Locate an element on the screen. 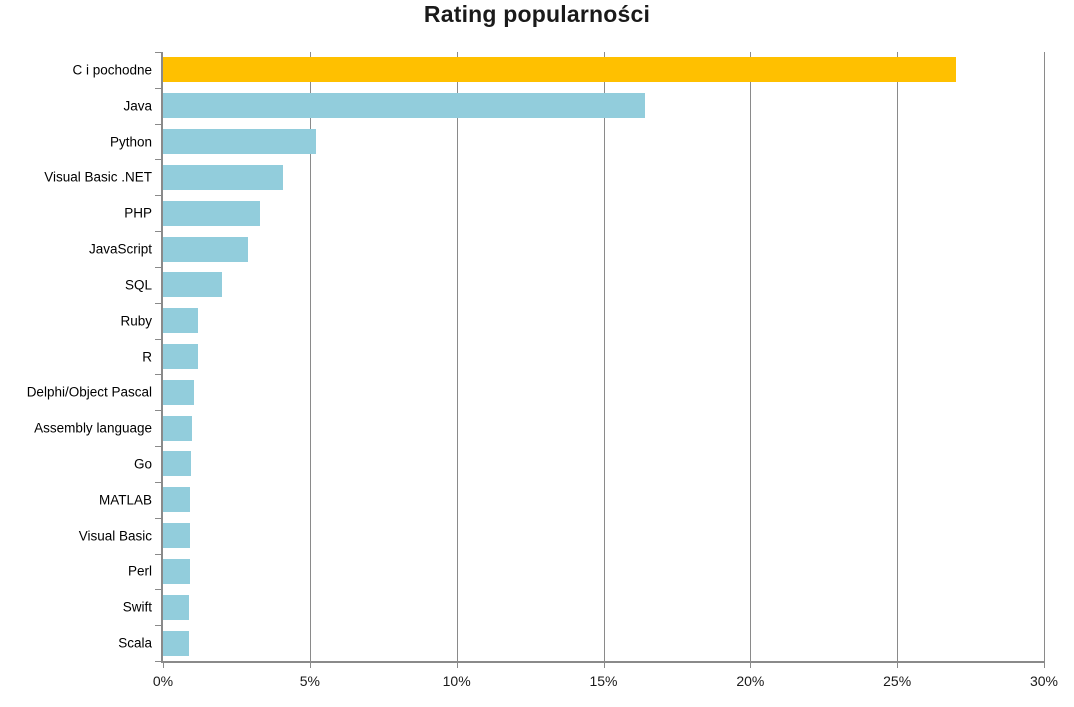 This screenshot has height=707, width=1074. category-label: MATLAB is located at coordinates (125, 500).